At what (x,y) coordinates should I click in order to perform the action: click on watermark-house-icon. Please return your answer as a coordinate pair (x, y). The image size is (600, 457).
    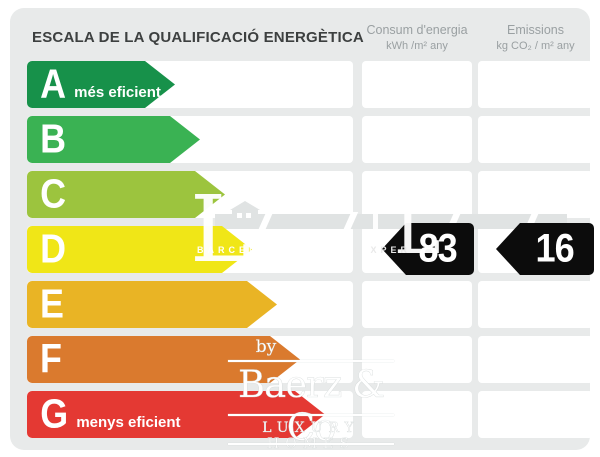
    Looking at the image, I should click on (245, 215).